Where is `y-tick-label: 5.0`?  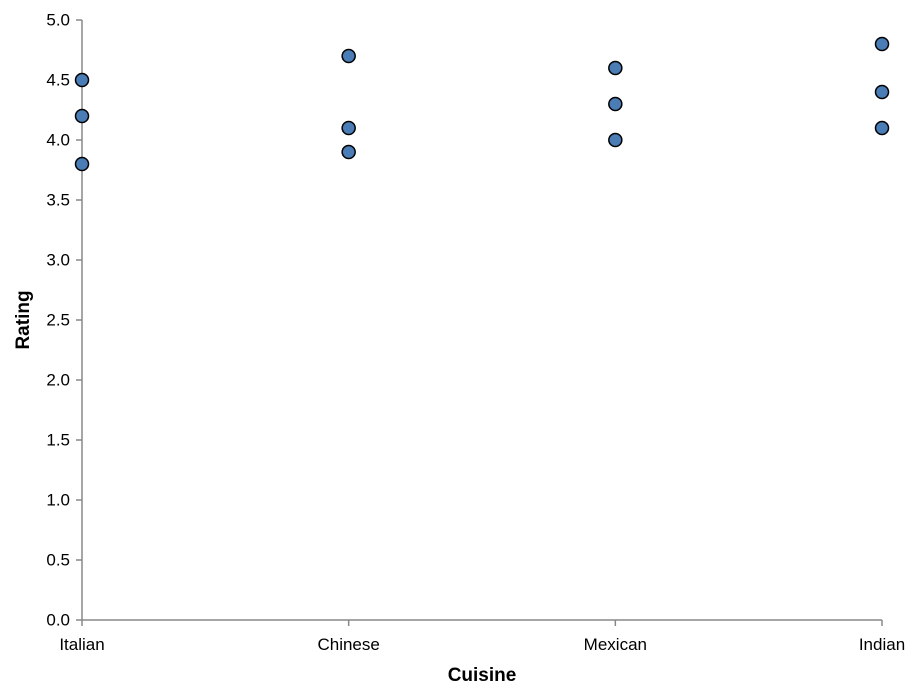 y-tick-label: 5.0 is located at coordinates (58, 20).